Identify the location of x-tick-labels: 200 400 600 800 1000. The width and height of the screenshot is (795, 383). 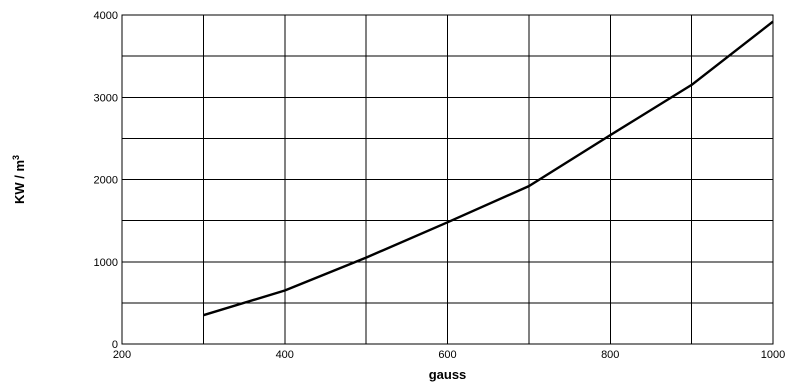
(449, 355).